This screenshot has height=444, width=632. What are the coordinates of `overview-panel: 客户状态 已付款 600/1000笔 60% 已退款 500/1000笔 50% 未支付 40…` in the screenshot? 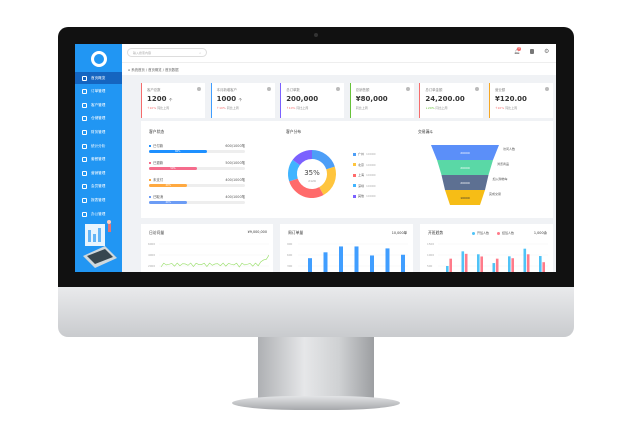 It's located at (347, 169).